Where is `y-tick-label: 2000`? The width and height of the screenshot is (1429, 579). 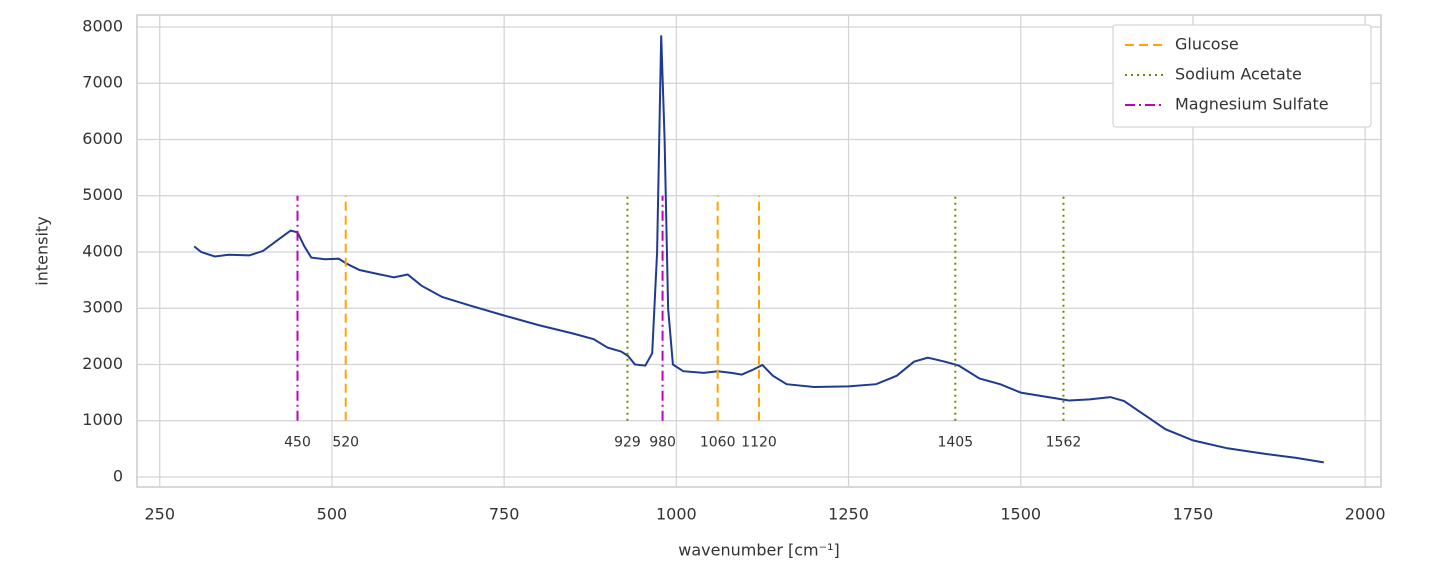
y-tick-label: 2000 is located at coordinates (102, 363).